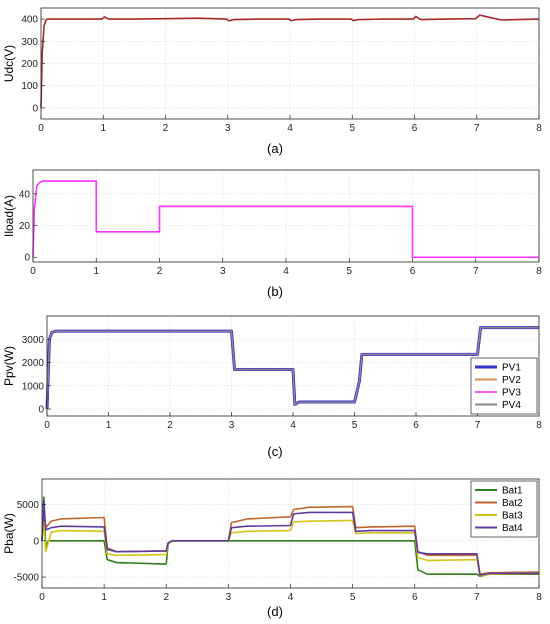 The image size is (550, 624). I want to click on plot-area, so click(293, 366).